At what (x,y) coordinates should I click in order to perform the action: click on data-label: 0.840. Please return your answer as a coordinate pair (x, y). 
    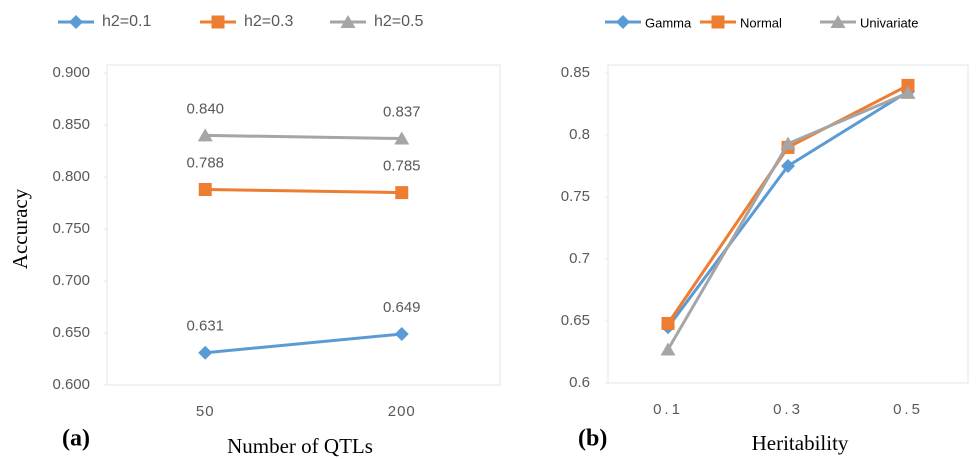
    Looking at the image, I should click on (205, 108).